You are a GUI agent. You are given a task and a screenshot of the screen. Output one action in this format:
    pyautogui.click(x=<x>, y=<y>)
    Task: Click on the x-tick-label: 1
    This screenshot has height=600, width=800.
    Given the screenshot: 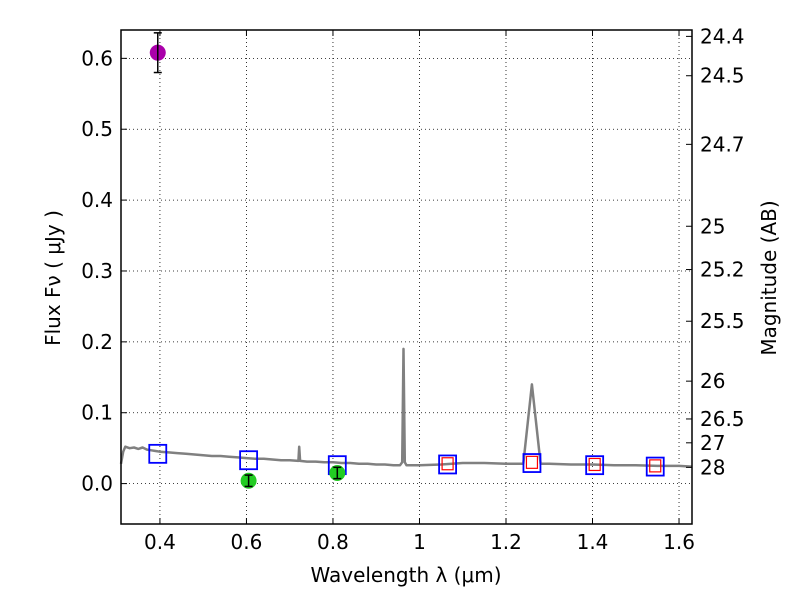 What is the action you would take?
    pyautogui.click(x=419, y=542)
    